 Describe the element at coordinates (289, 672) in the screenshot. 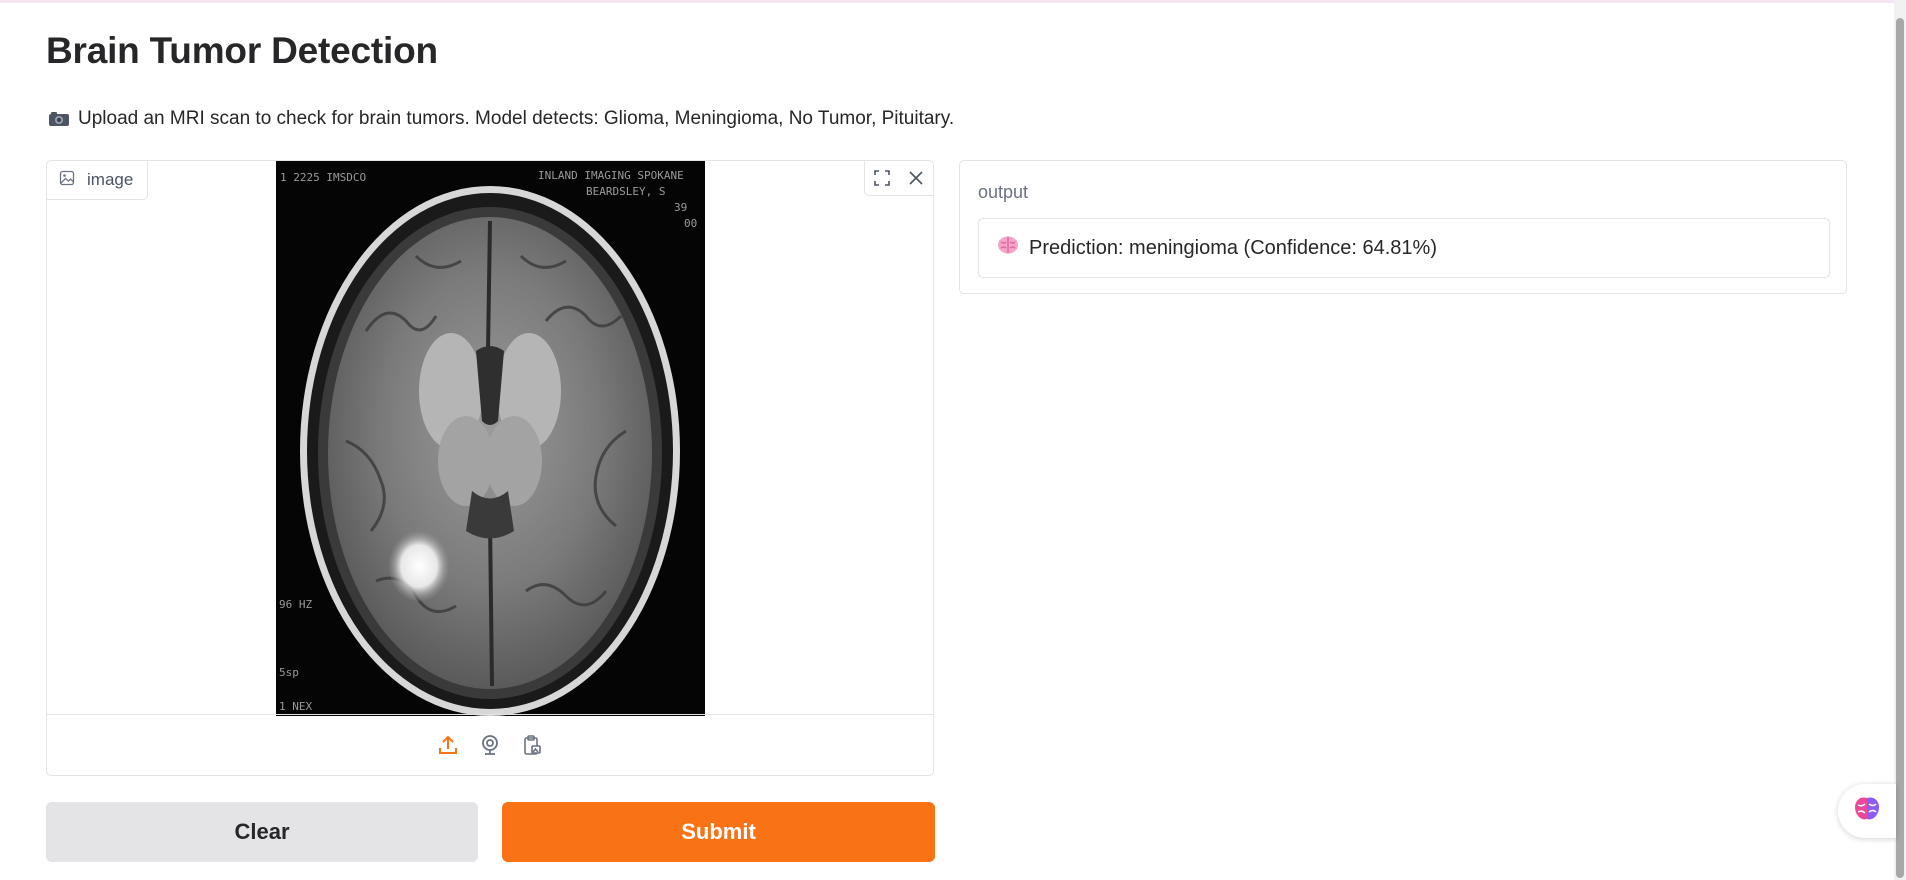

I see `scan-text-left-2: 5sp` at that location.